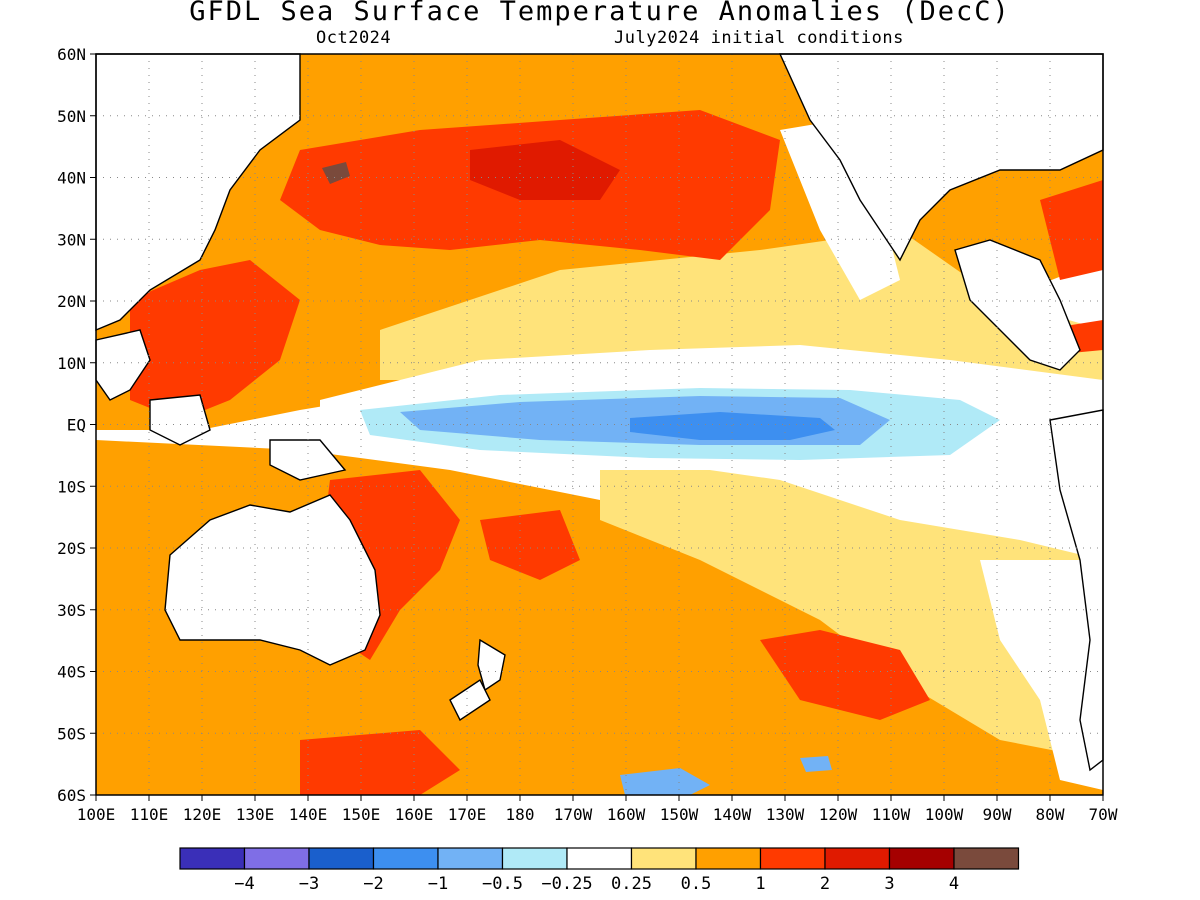 This screenshot has height=900, width=1200. I want to click on valid-time-label: Oct2024, so click(354, 38).